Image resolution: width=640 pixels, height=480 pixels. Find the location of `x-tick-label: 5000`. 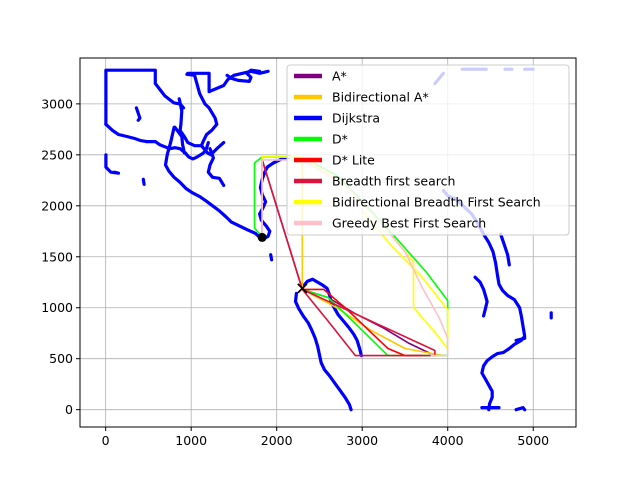

x-tick-label: 5000 is located at coordinates (533, 440).